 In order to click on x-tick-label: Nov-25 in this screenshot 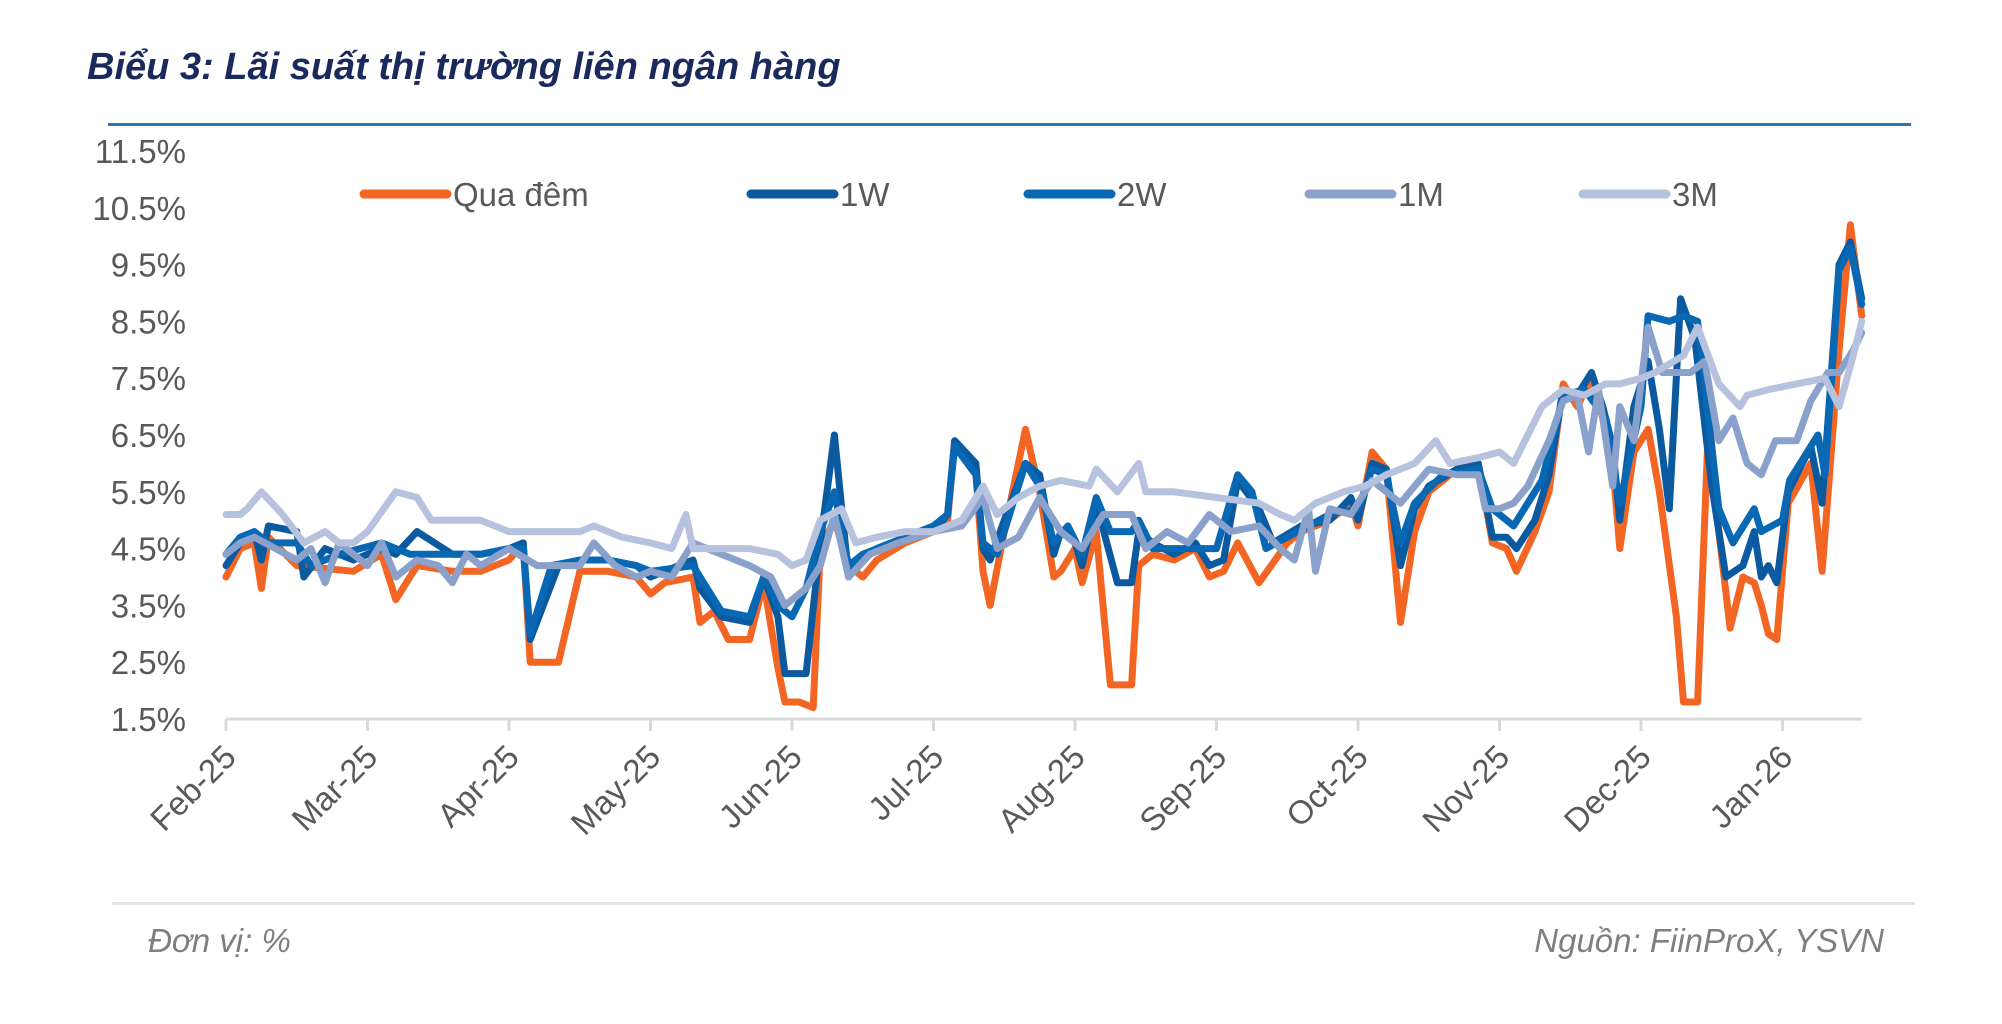, I will do `click(1465, 788)`.